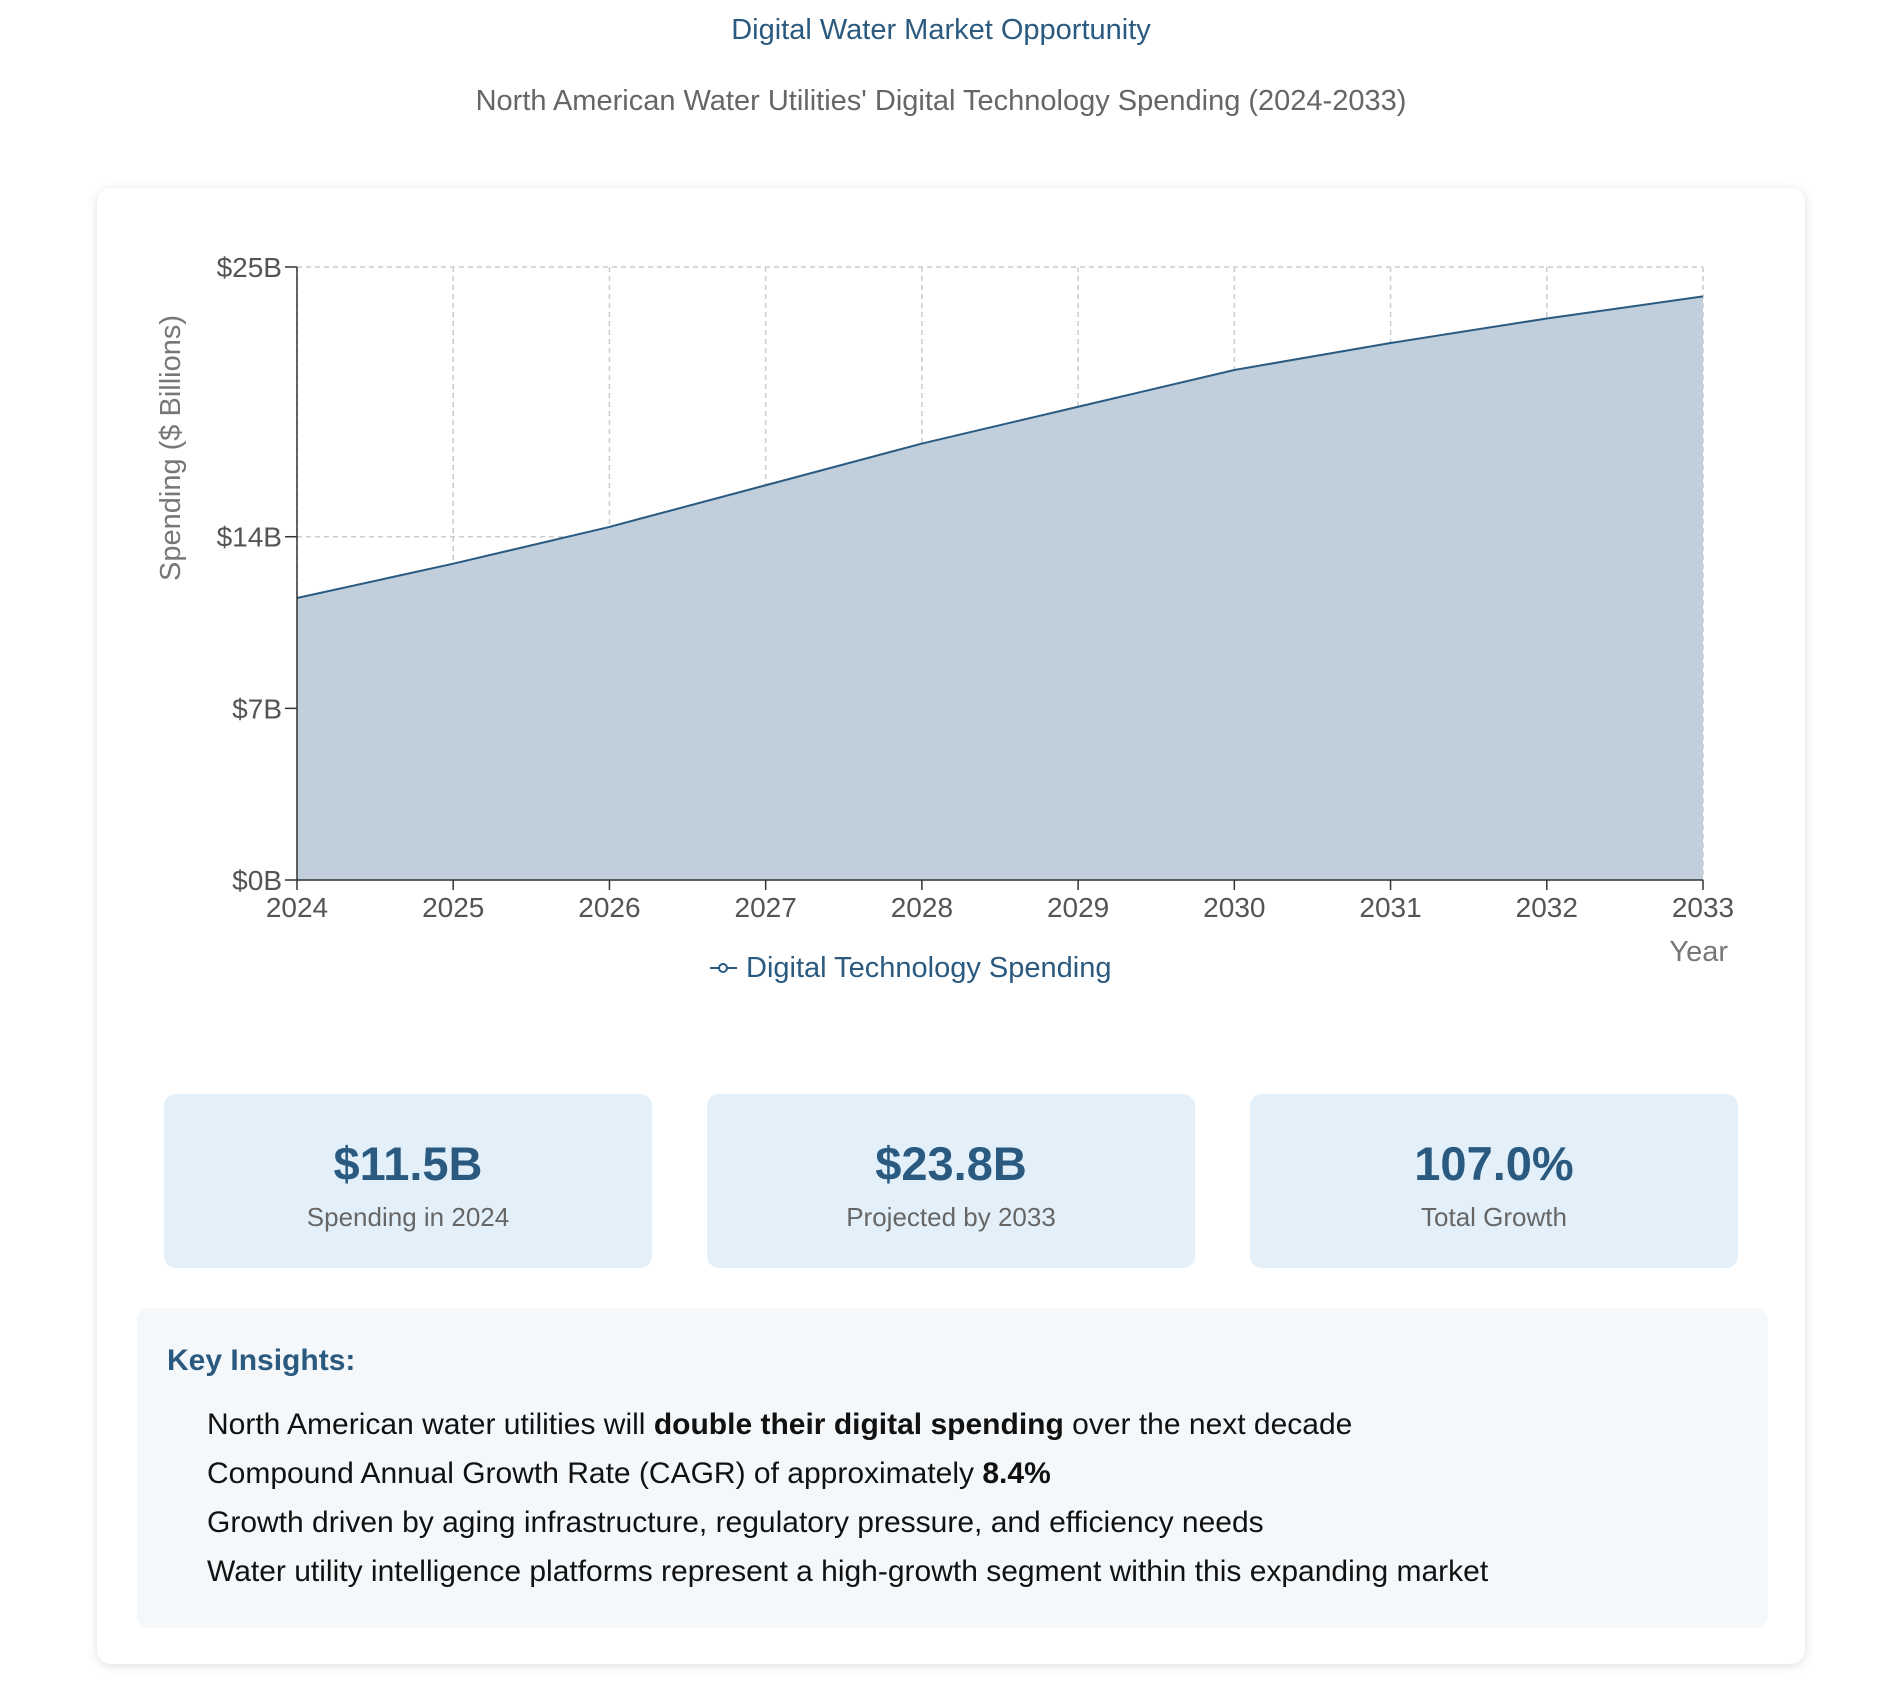 The width and height of the screenshot is (1882, 1694). Describe the element at coordinates (257, 880) in the screenshot. I see `y-tick-label: $0B` at that location.